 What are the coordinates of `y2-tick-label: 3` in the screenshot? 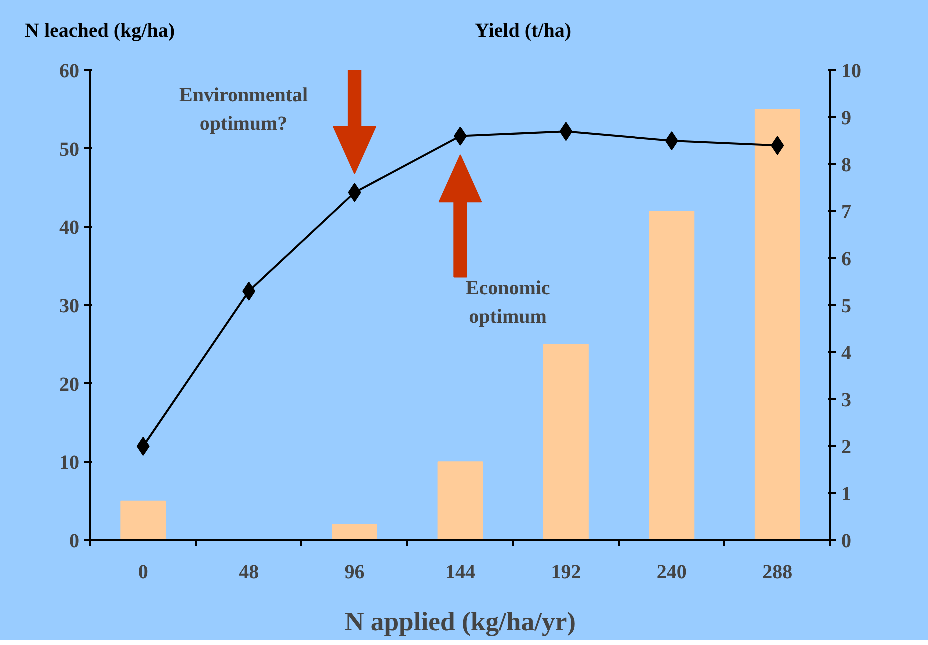 It's located at (847, 401).